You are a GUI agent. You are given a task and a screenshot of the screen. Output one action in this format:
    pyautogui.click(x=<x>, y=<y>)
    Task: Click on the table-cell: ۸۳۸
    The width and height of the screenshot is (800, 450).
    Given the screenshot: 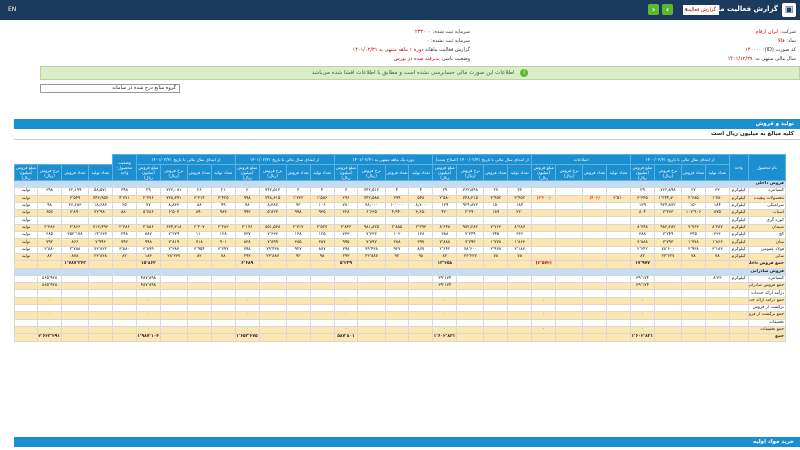 What is the action you would take?
    pyautogui.click(x=247, y=242)
    